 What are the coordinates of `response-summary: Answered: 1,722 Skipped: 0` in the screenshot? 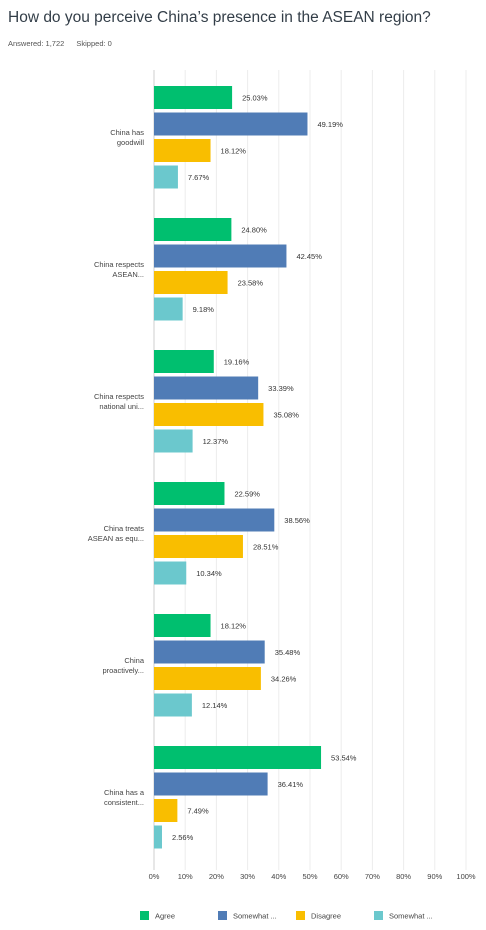 It's located at (65, 43).